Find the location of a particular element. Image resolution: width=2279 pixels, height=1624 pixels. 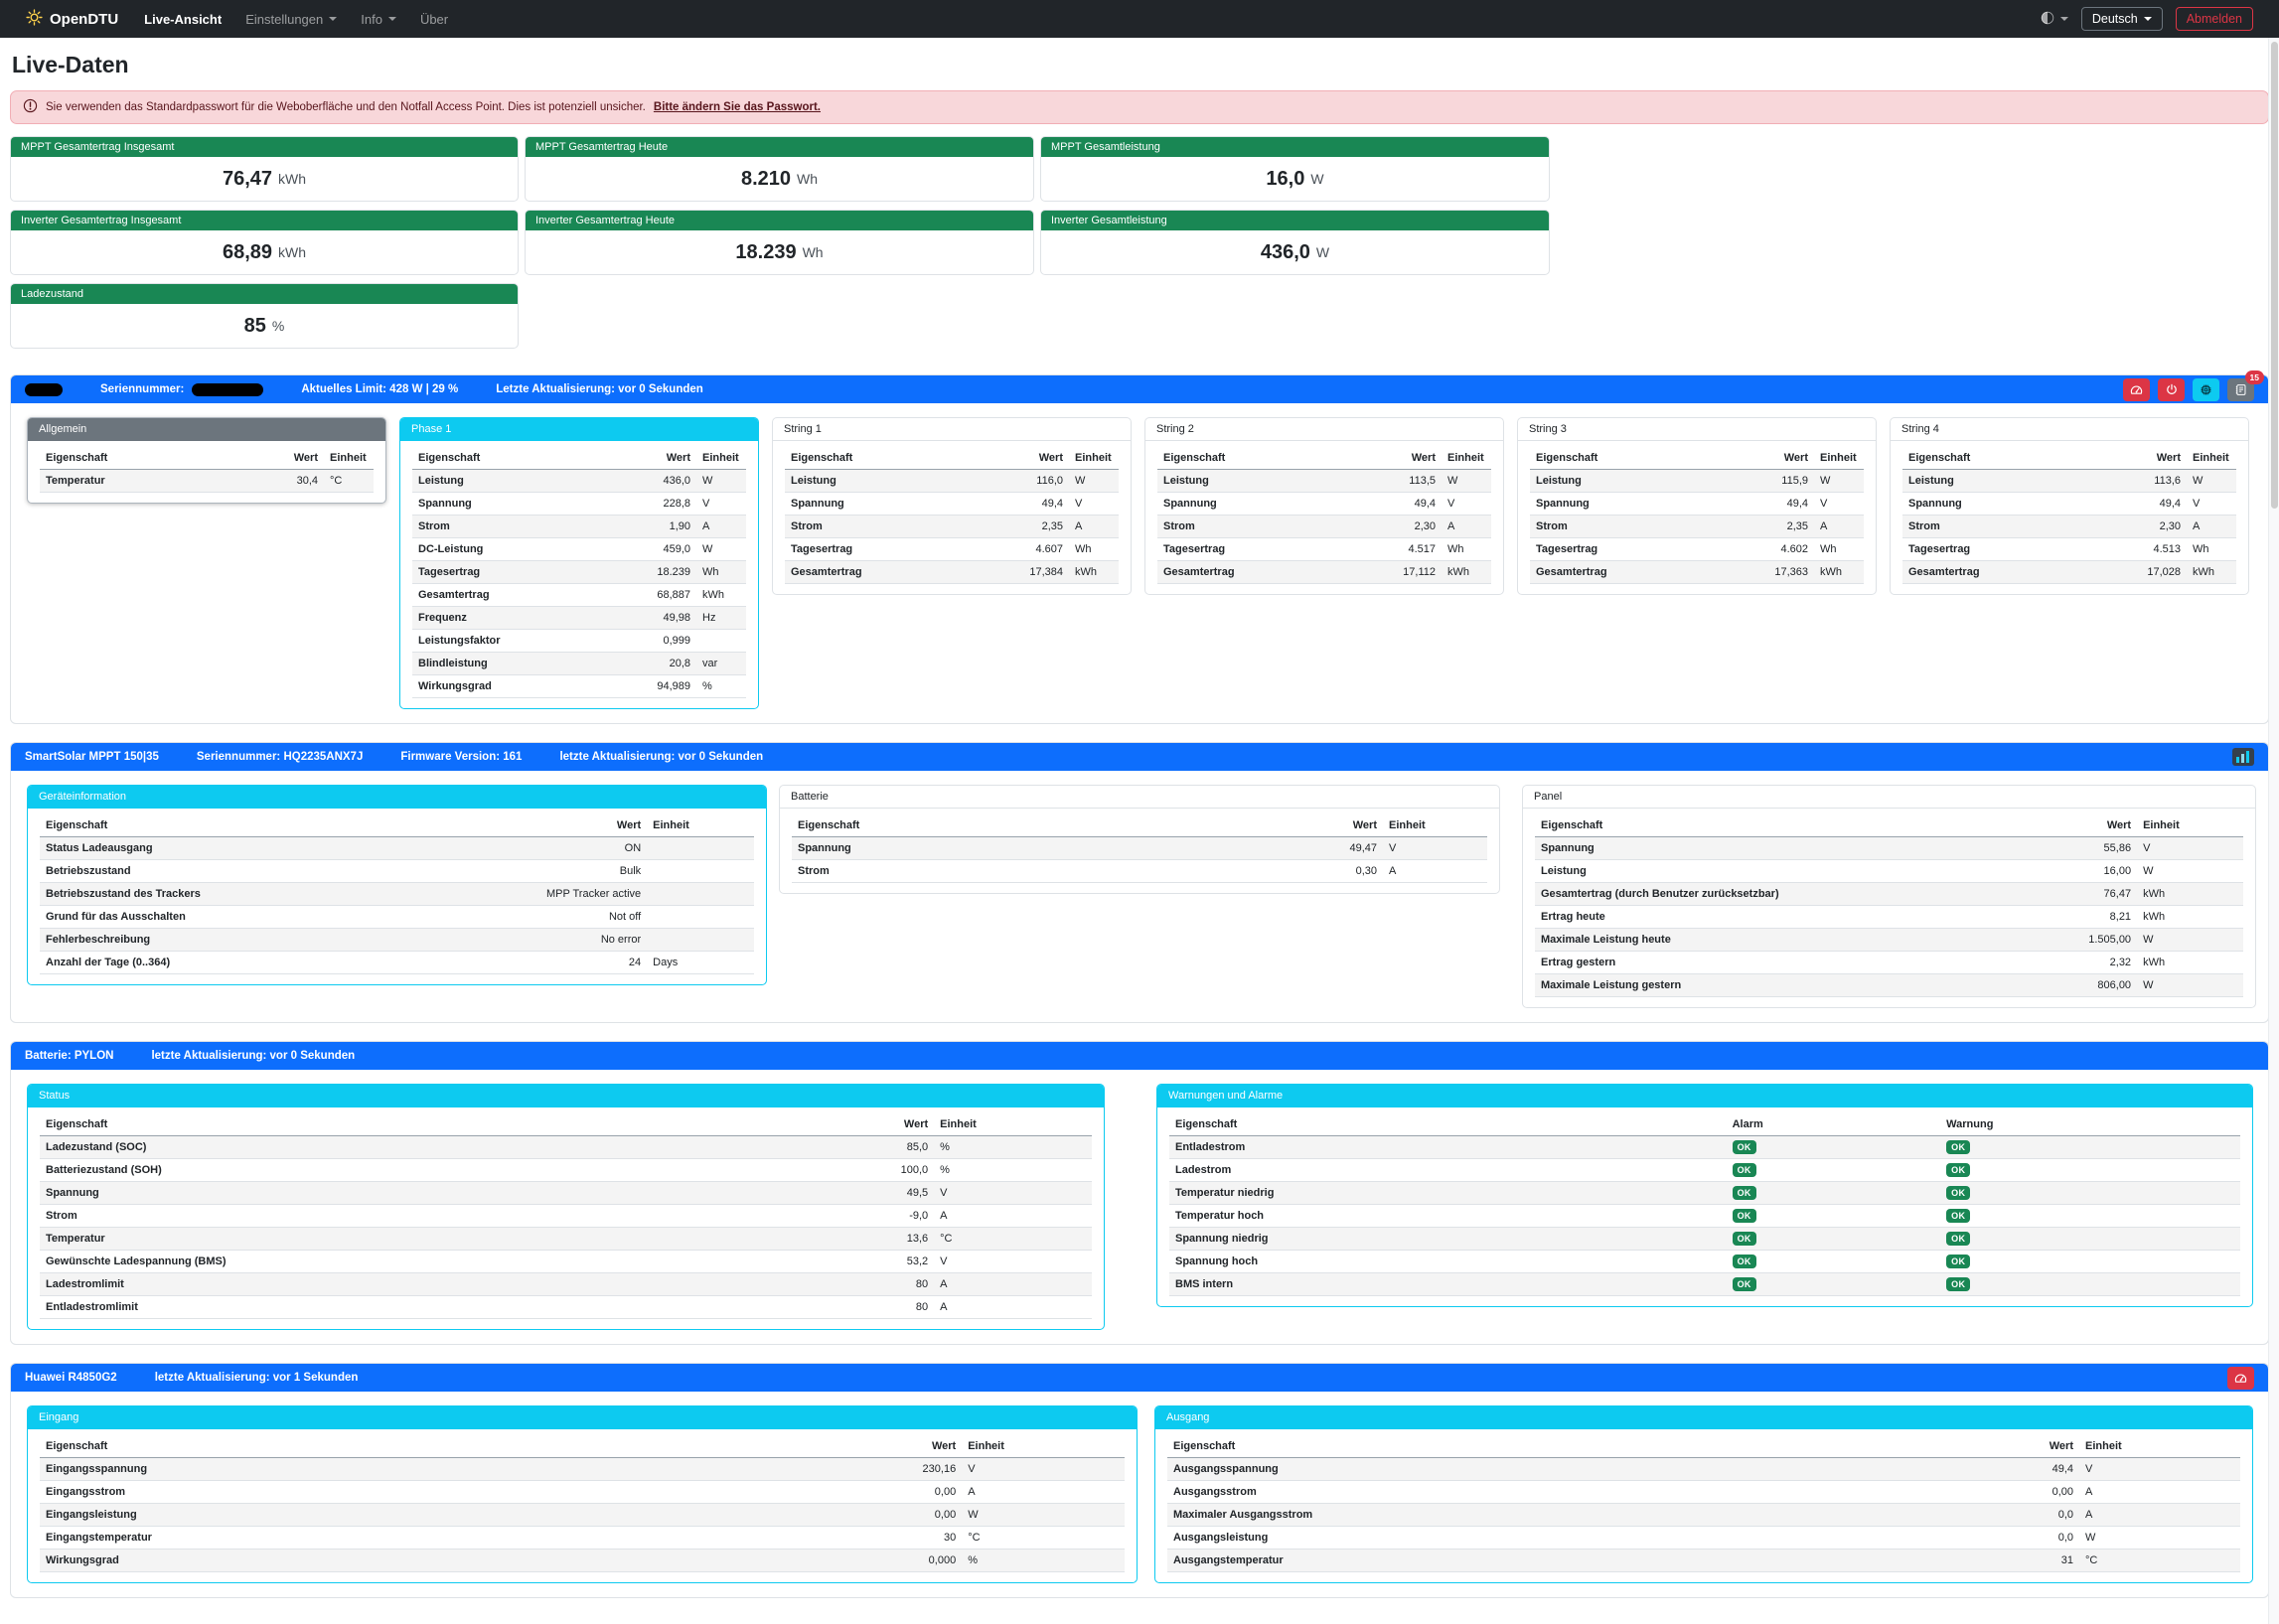

language-select: Deutsch is located at coordinates (2121, 19).